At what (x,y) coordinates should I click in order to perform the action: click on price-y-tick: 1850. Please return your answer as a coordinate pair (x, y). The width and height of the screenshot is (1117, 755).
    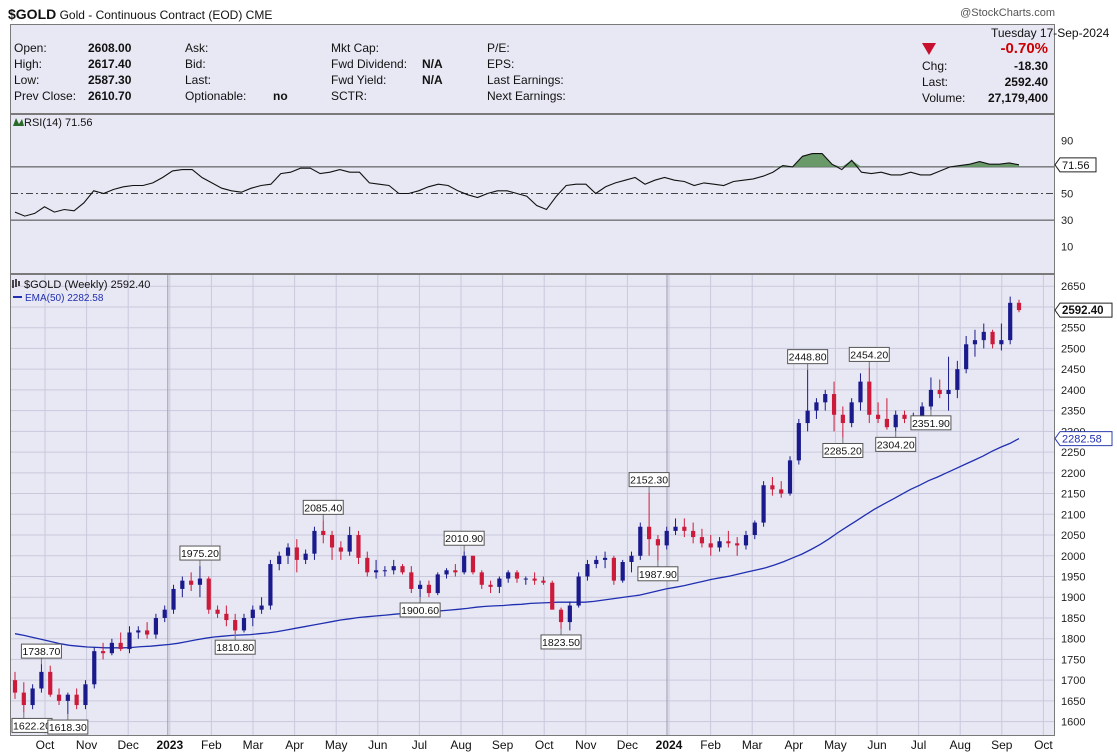
    Looking at the image, I should click on (1073, 619).